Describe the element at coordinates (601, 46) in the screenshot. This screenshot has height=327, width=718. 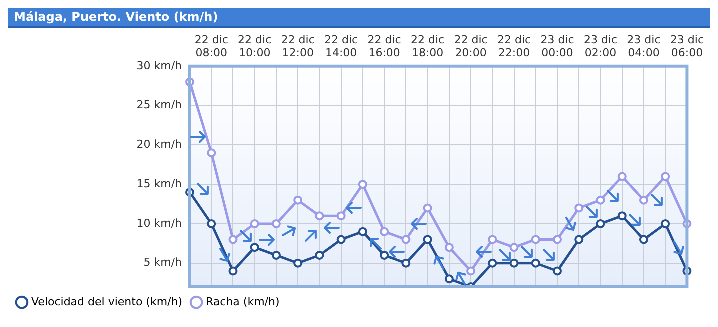
I see `x-tick-label: 23 dic 02:00` at that location.